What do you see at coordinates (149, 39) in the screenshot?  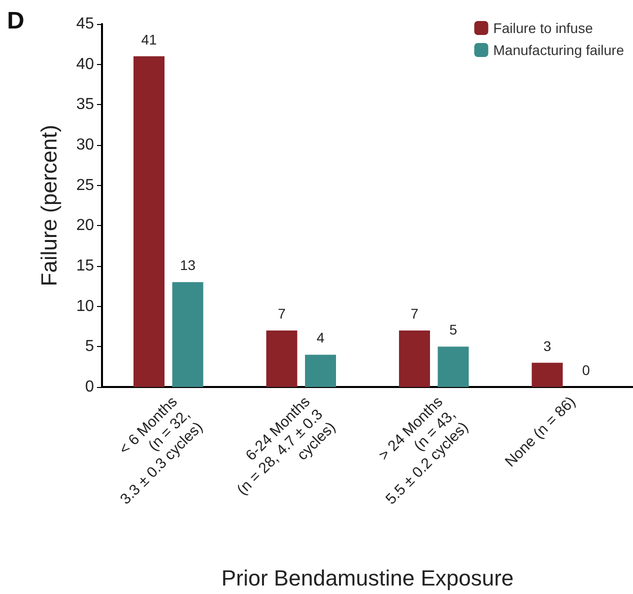 I see `data-label: 41` at bounding box center [149, 39].